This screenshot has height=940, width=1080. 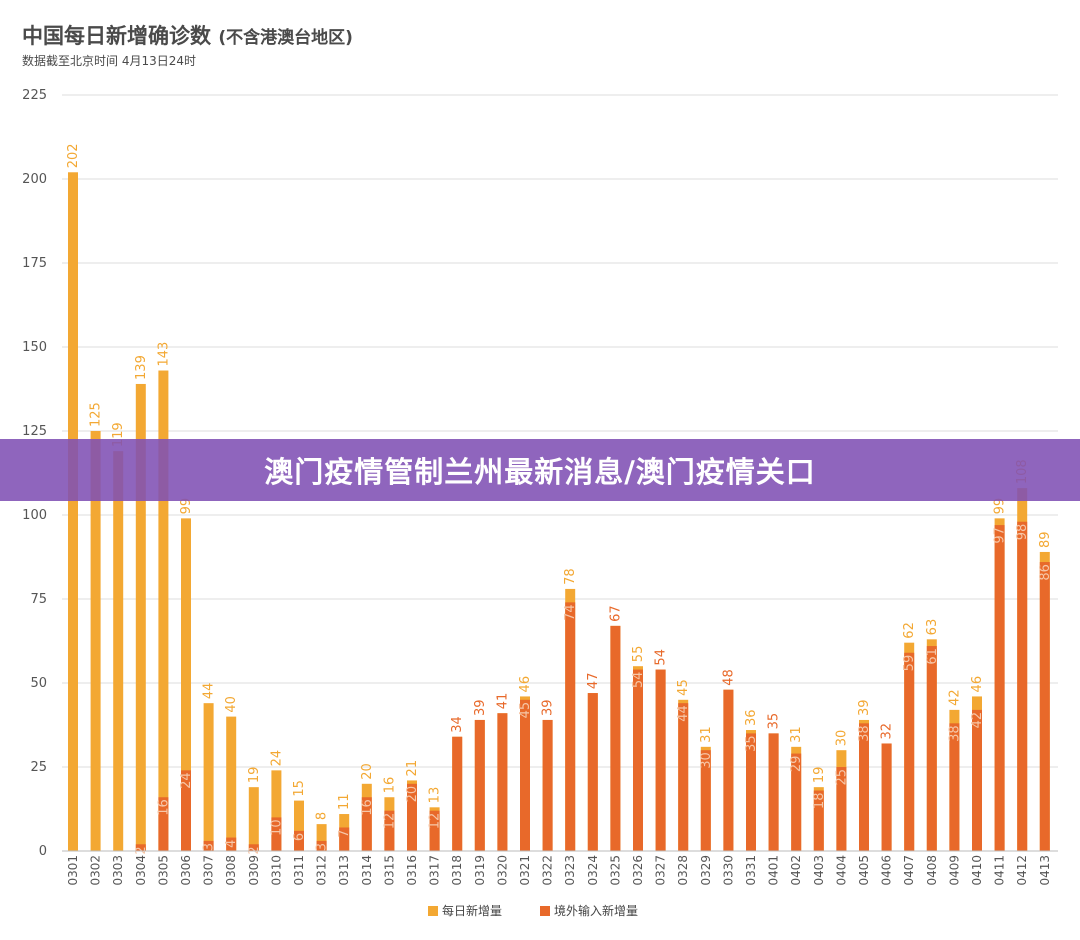 What do you see at coordinates (209, 691) in the screenshot?
I see `data-label-total: 44` at bounding box center [209, 691].